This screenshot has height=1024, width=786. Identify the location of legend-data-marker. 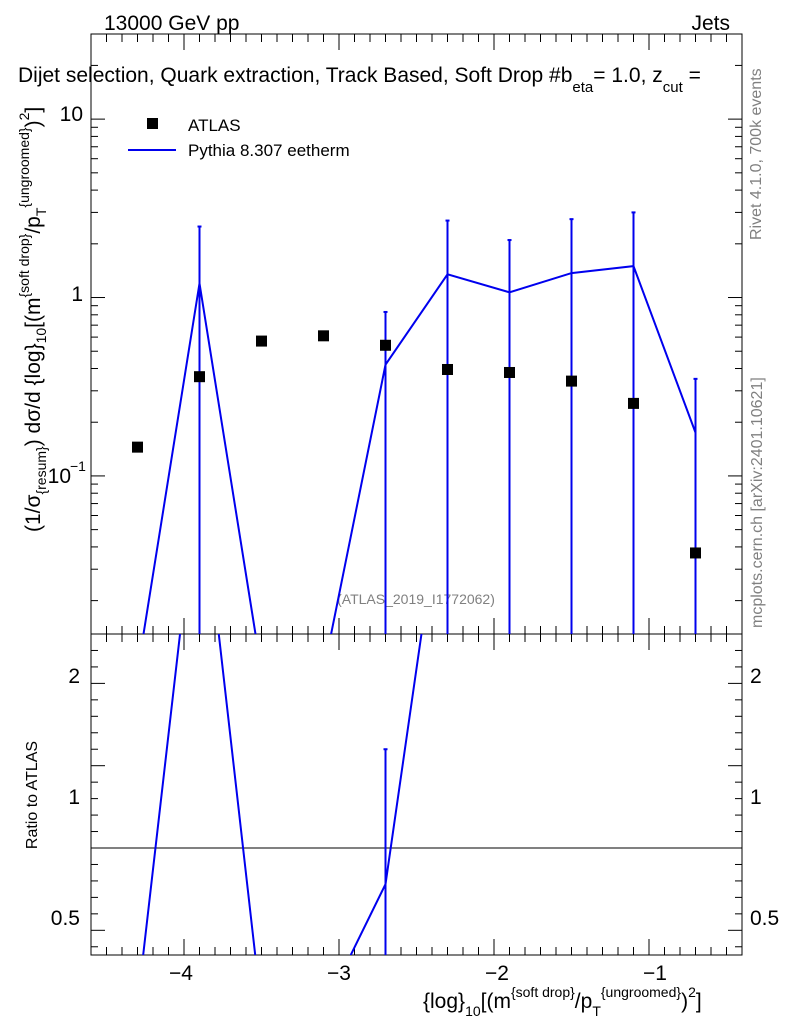
(152, 123).